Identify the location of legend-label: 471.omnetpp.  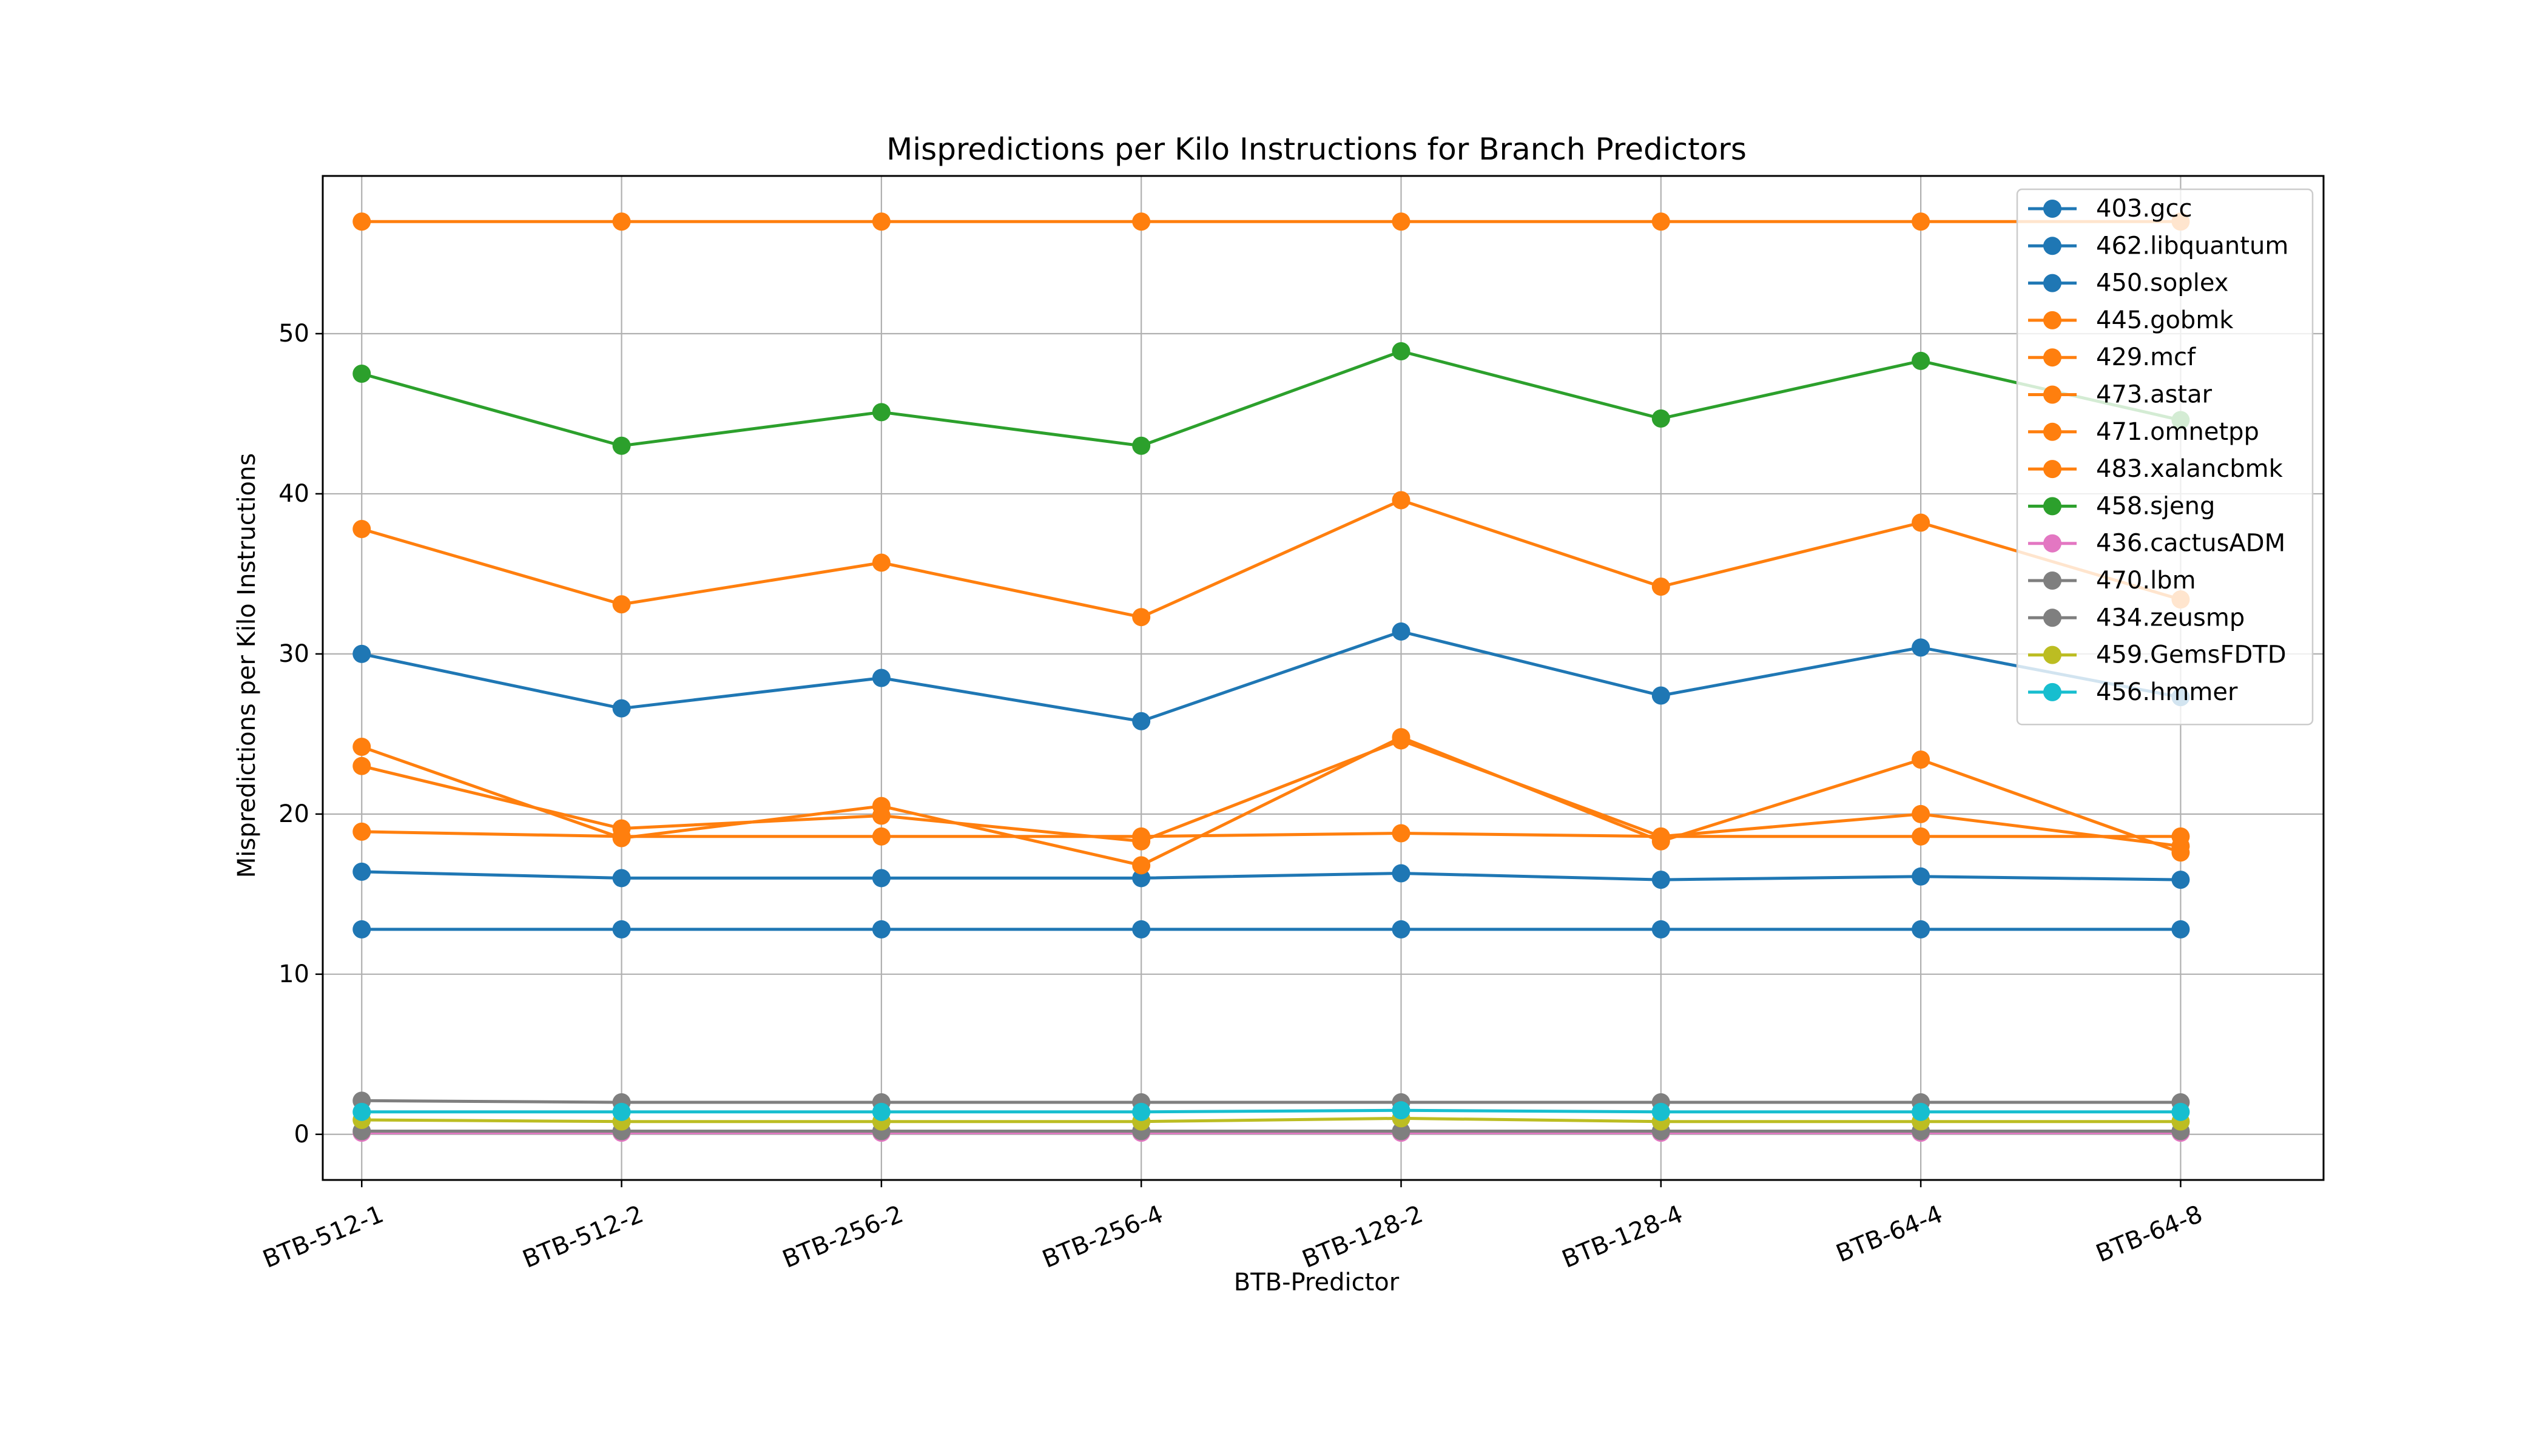
(2177, 432).